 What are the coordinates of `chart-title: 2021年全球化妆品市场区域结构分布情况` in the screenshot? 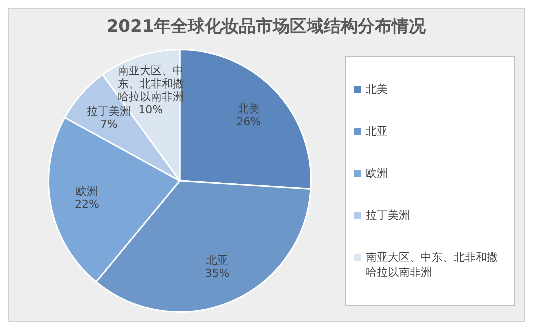 It's located at (267, 27).